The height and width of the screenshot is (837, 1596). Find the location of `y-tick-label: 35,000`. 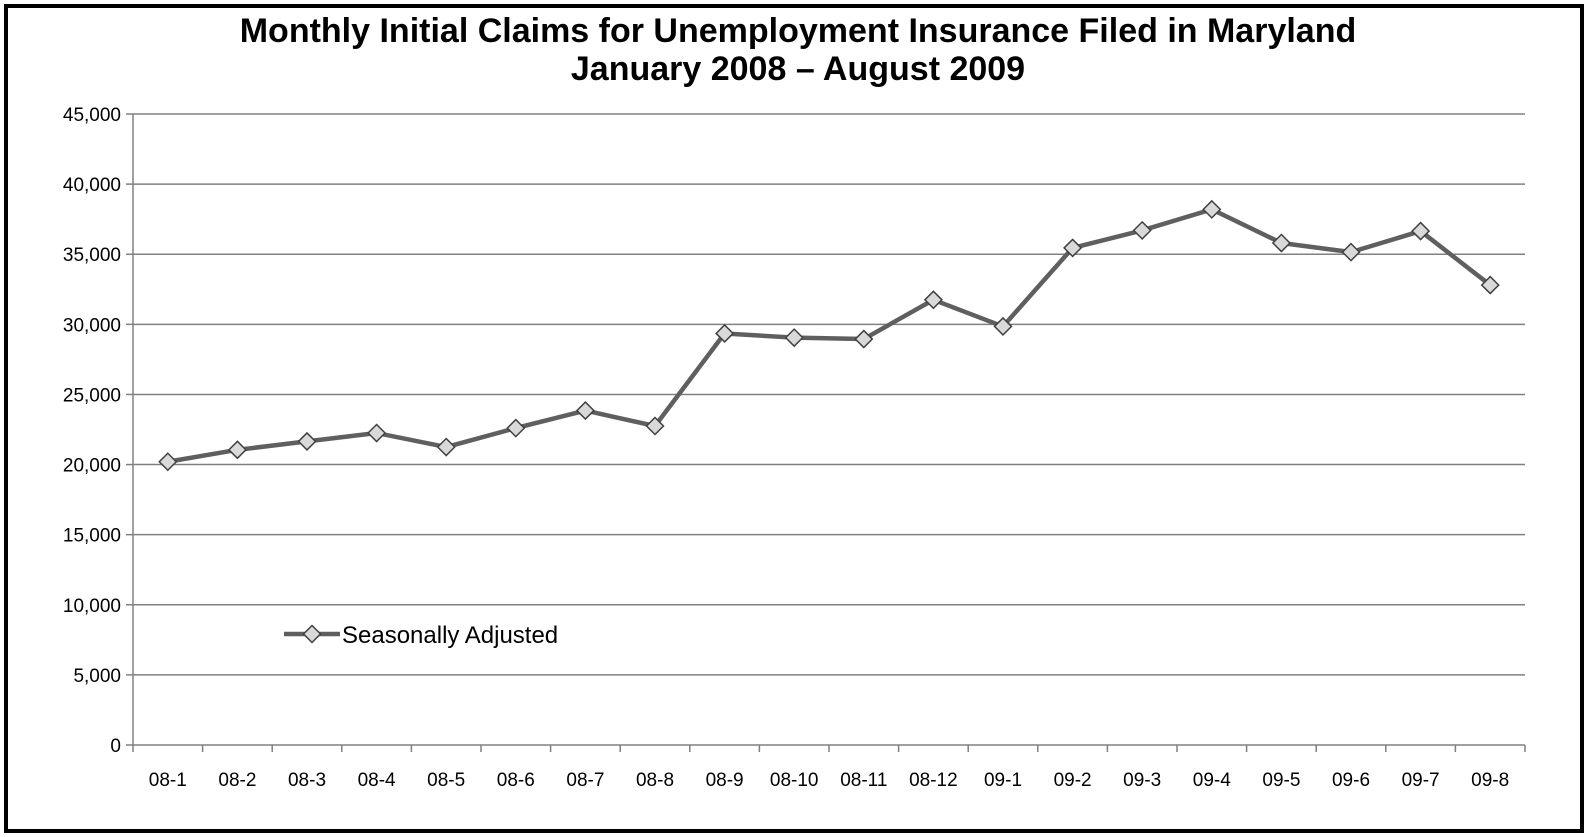

y-tick-label: 35,000 is located at coordinates (92, 255).